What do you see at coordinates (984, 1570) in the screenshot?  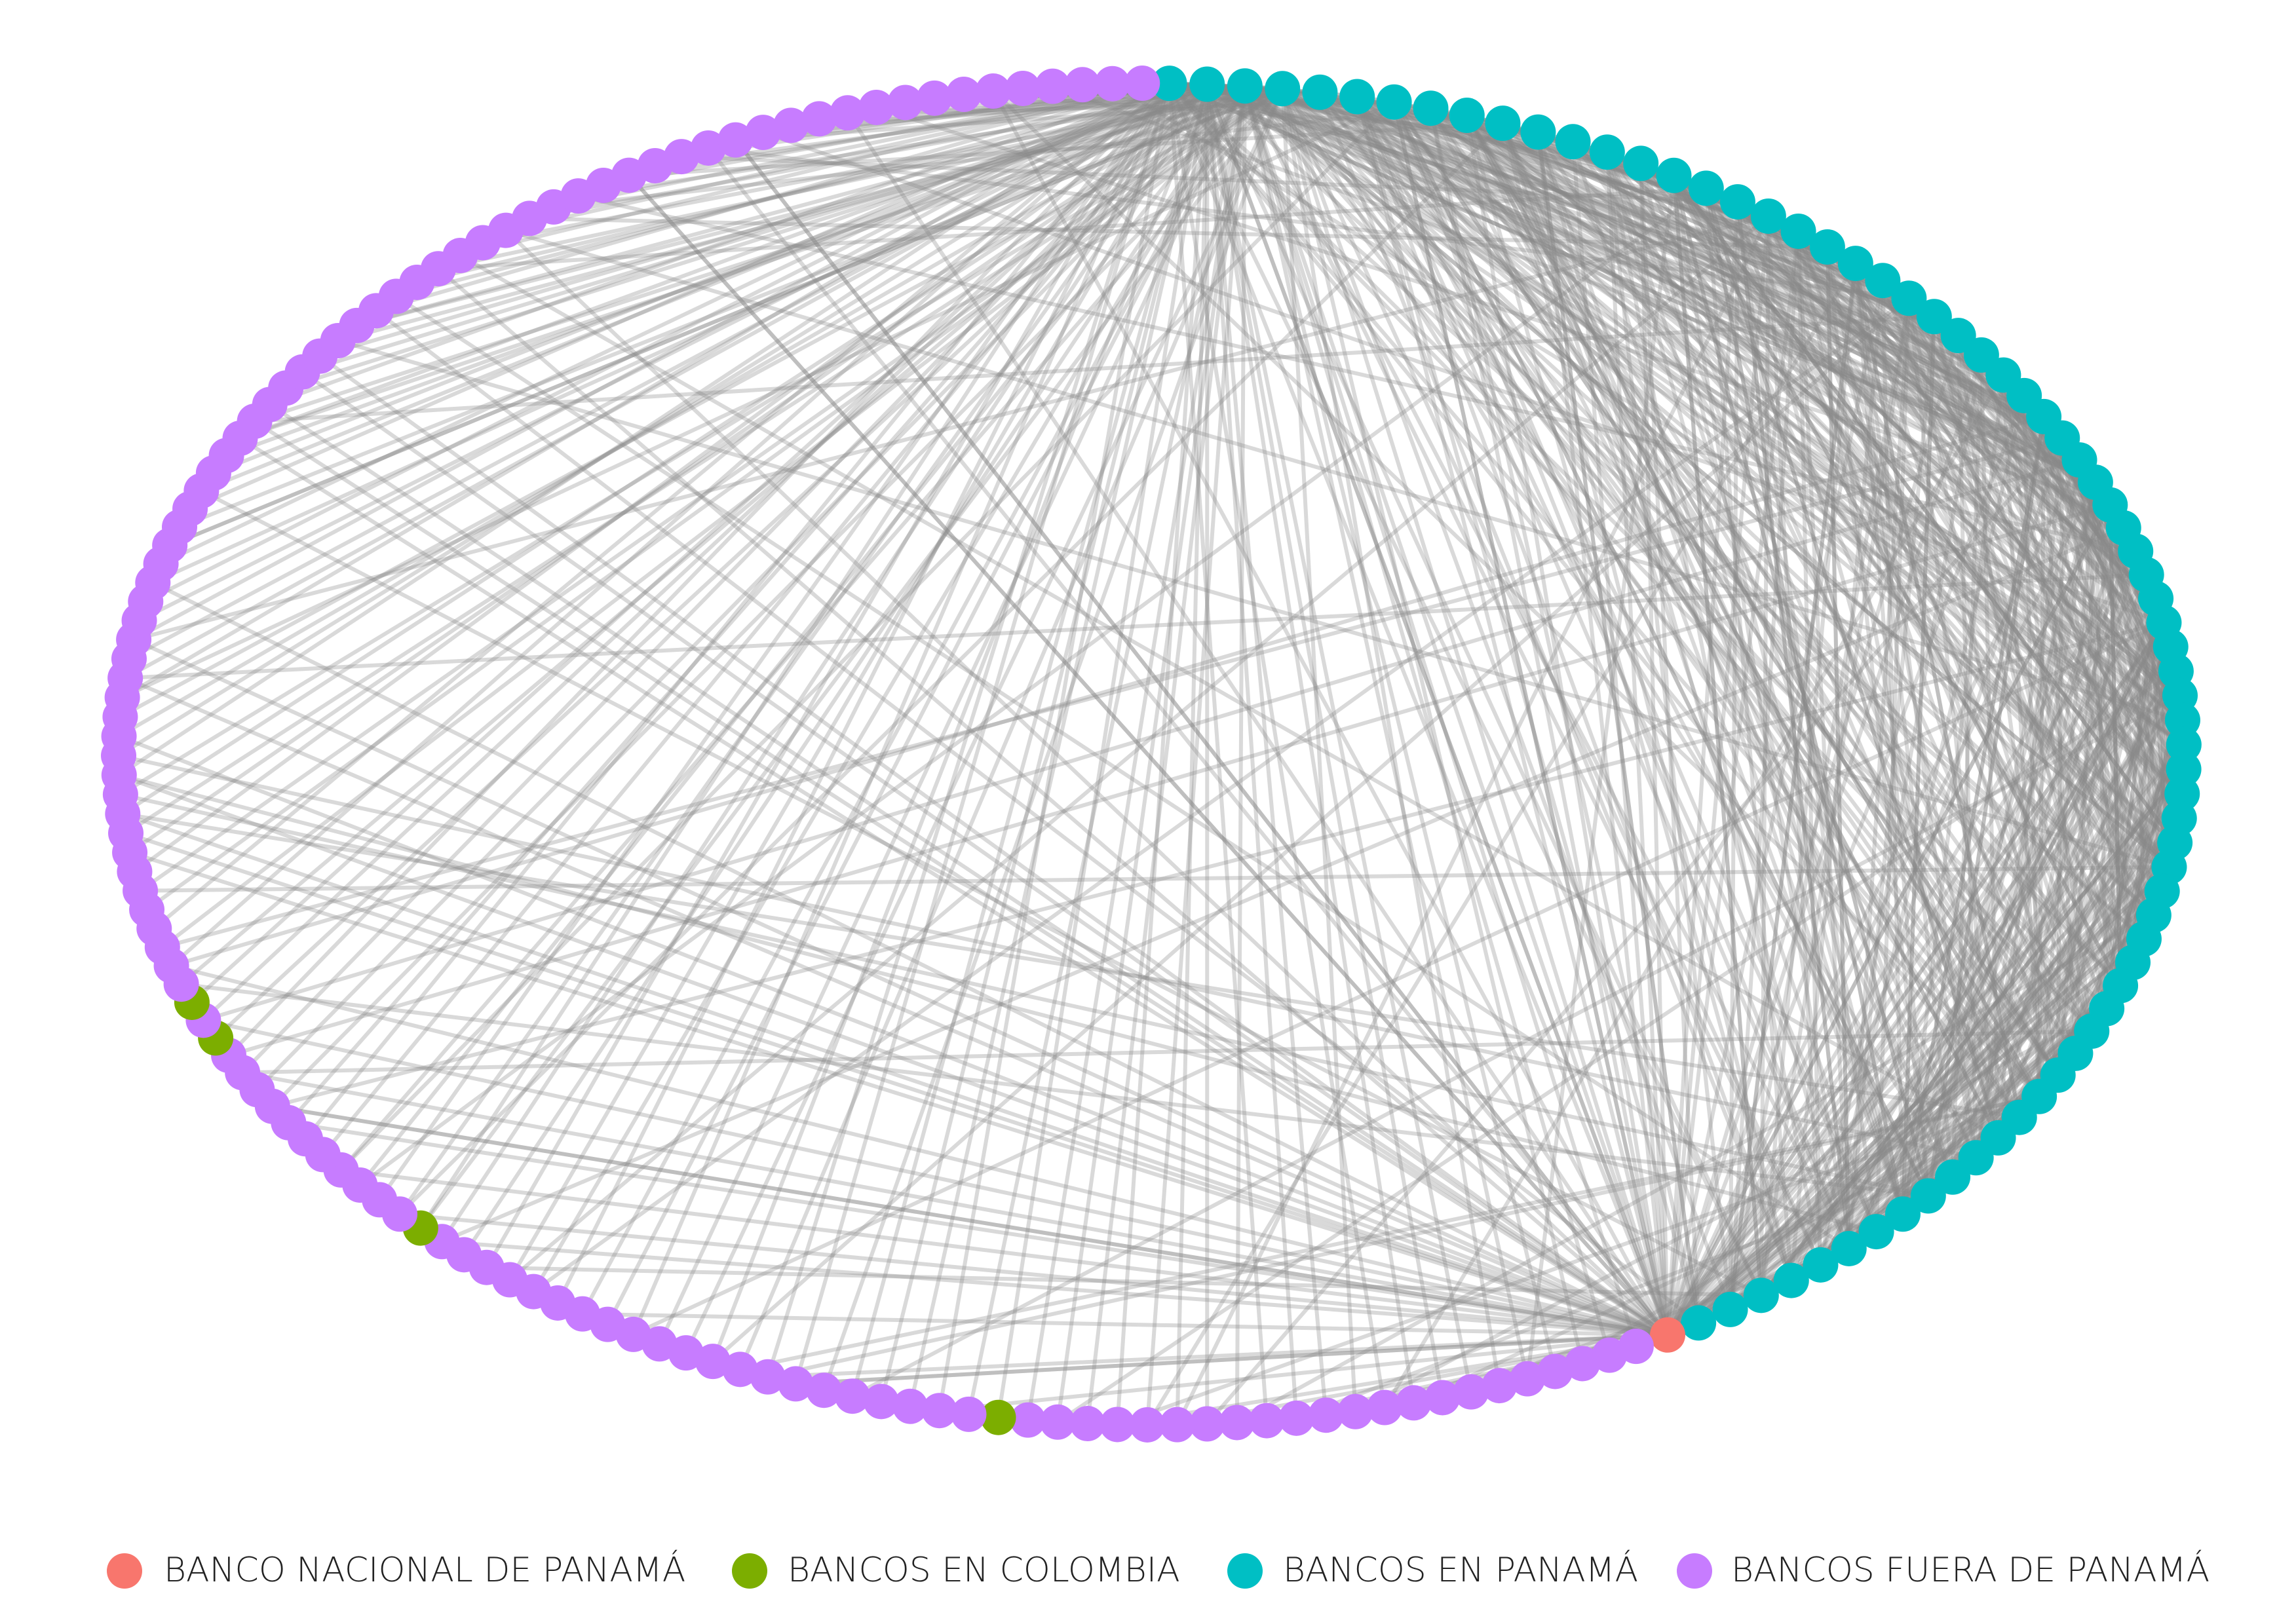 I see `legend-label: BANCOS EN COLOMBIA` at bounding box center [984, 1570].